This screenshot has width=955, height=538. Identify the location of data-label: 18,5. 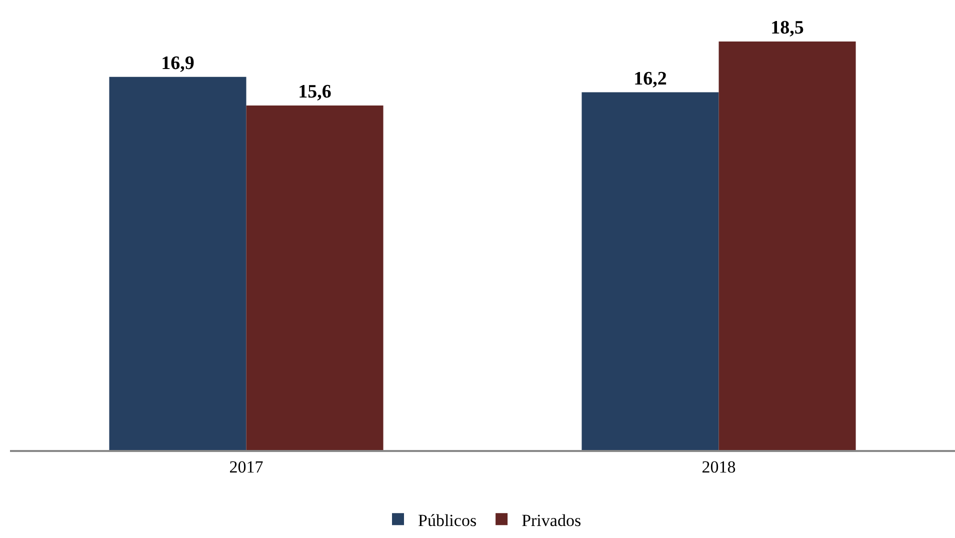
(787, 28).